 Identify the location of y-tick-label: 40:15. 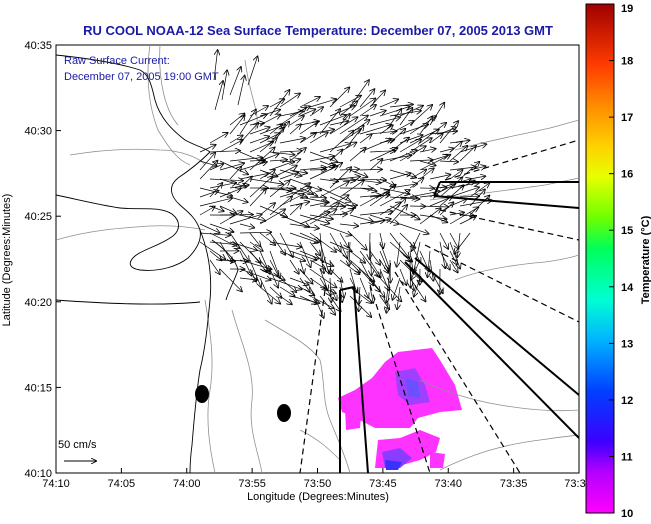
(38, 388).